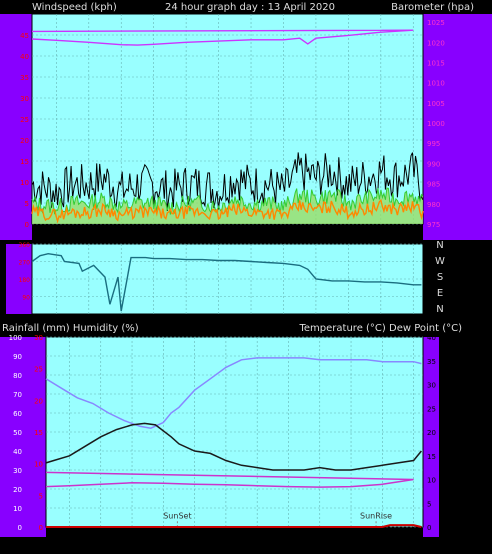 The height and width of the screenshot is (554, 492). I want to click on tick-label-direction: 180, so click(25, 280).